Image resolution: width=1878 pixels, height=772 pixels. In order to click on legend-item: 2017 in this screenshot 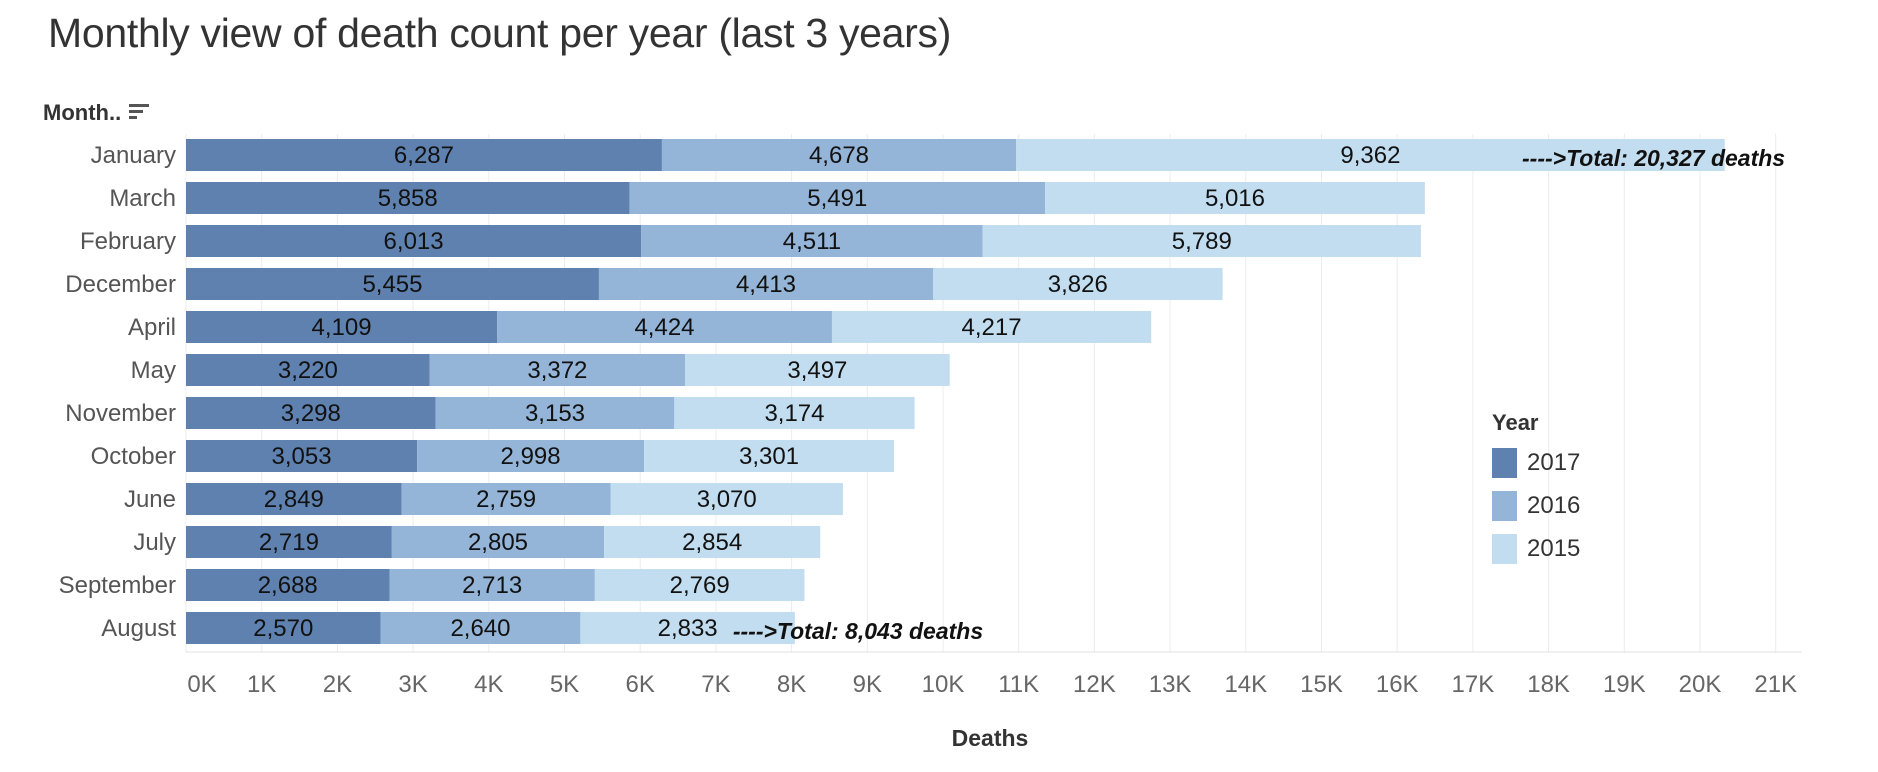, I will do `click(1536, 463)`.